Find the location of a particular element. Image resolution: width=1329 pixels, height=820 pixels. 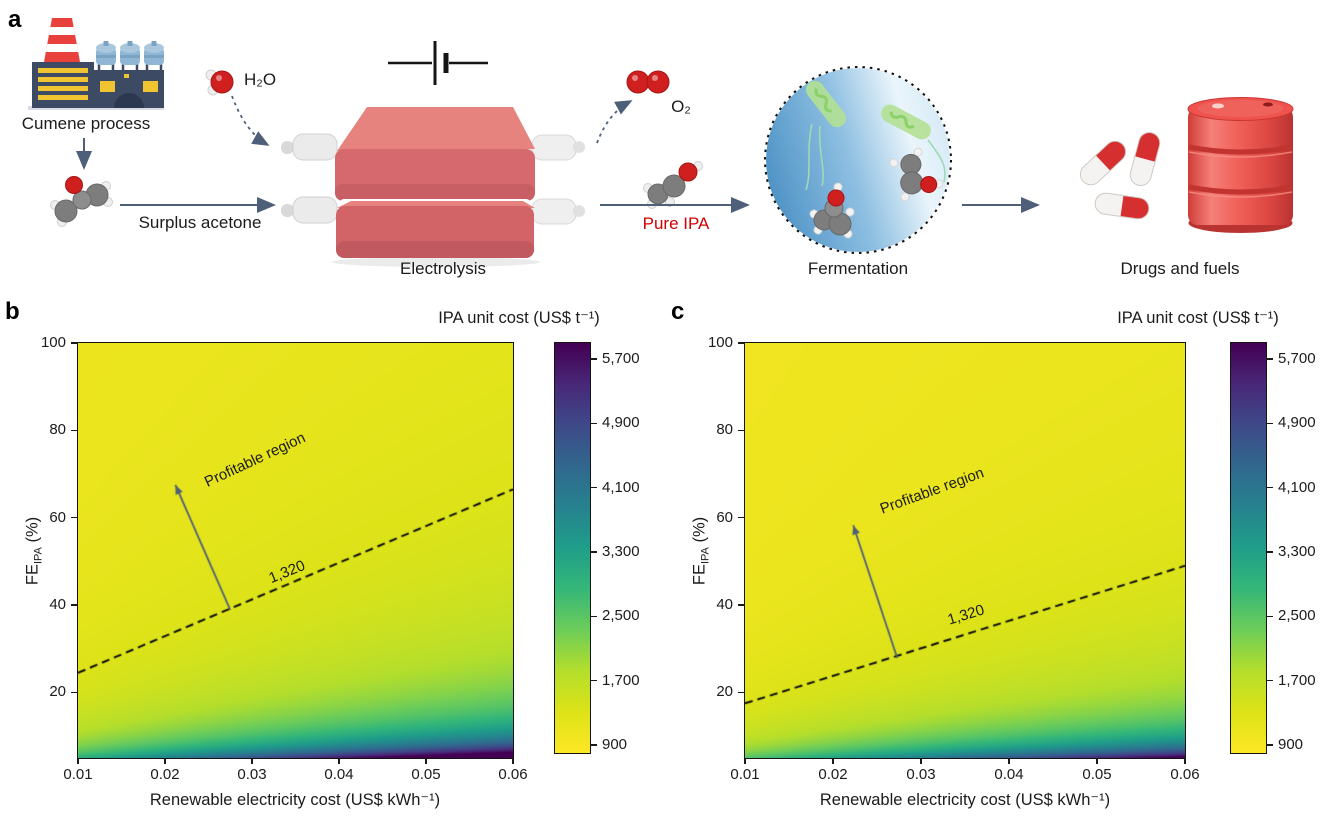

battery-icon is located at coordinates (438, 63).